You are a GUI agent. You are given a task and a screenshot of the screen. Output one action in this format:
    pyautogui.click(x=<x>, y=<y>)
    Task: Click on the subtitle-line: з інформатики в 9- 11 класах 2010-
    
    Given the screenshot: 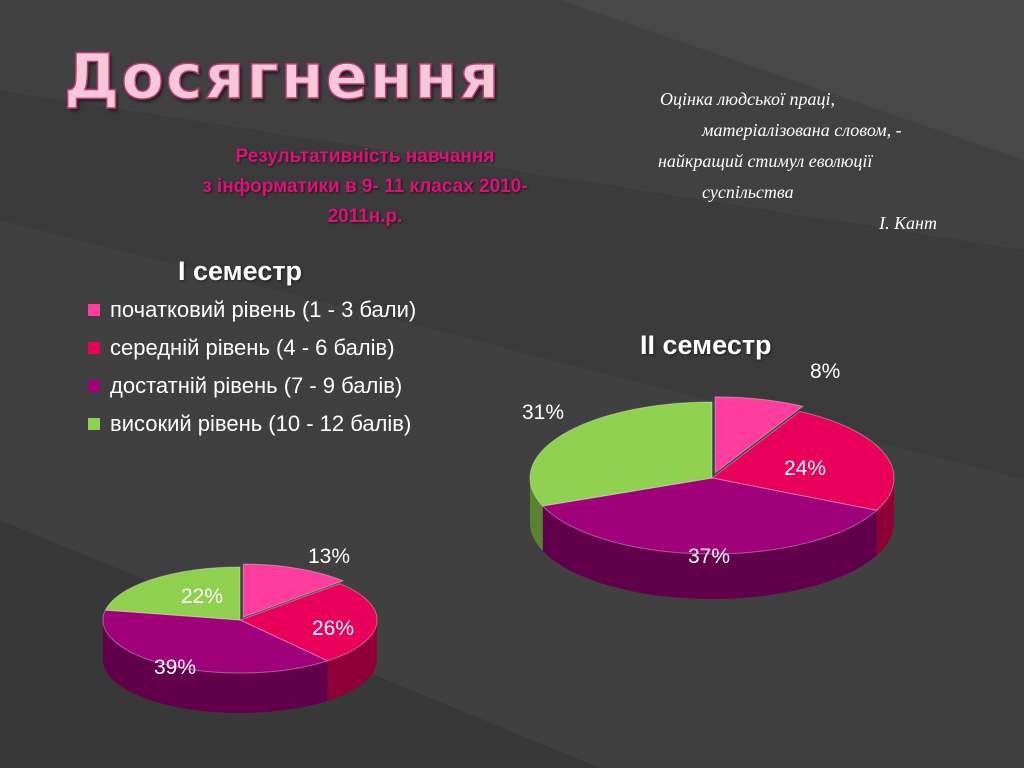 What is the action you would take?
    pyautogui.click(x=365, y=186)
    